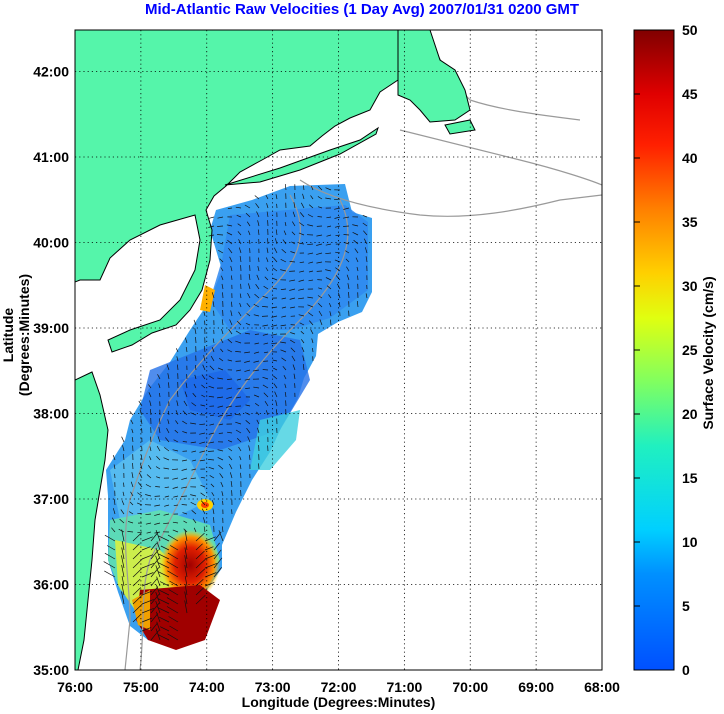  I want to click on x-tick-label: 76:00, so click(75, 687).